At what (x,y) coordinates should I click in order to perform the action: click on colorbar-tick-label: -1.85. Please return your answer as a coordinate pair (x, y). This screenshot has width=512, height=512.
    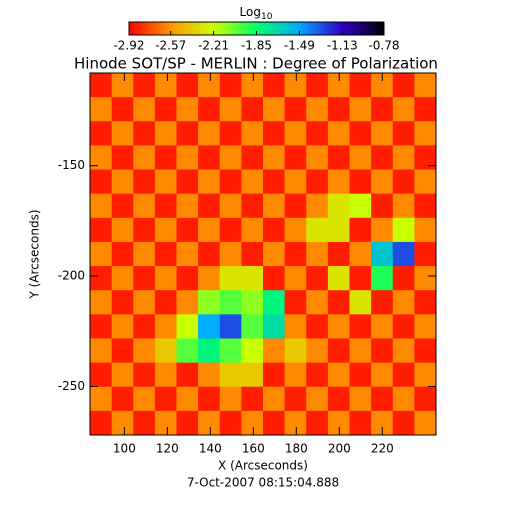
    Looking at the image, I should click on (256, 46).